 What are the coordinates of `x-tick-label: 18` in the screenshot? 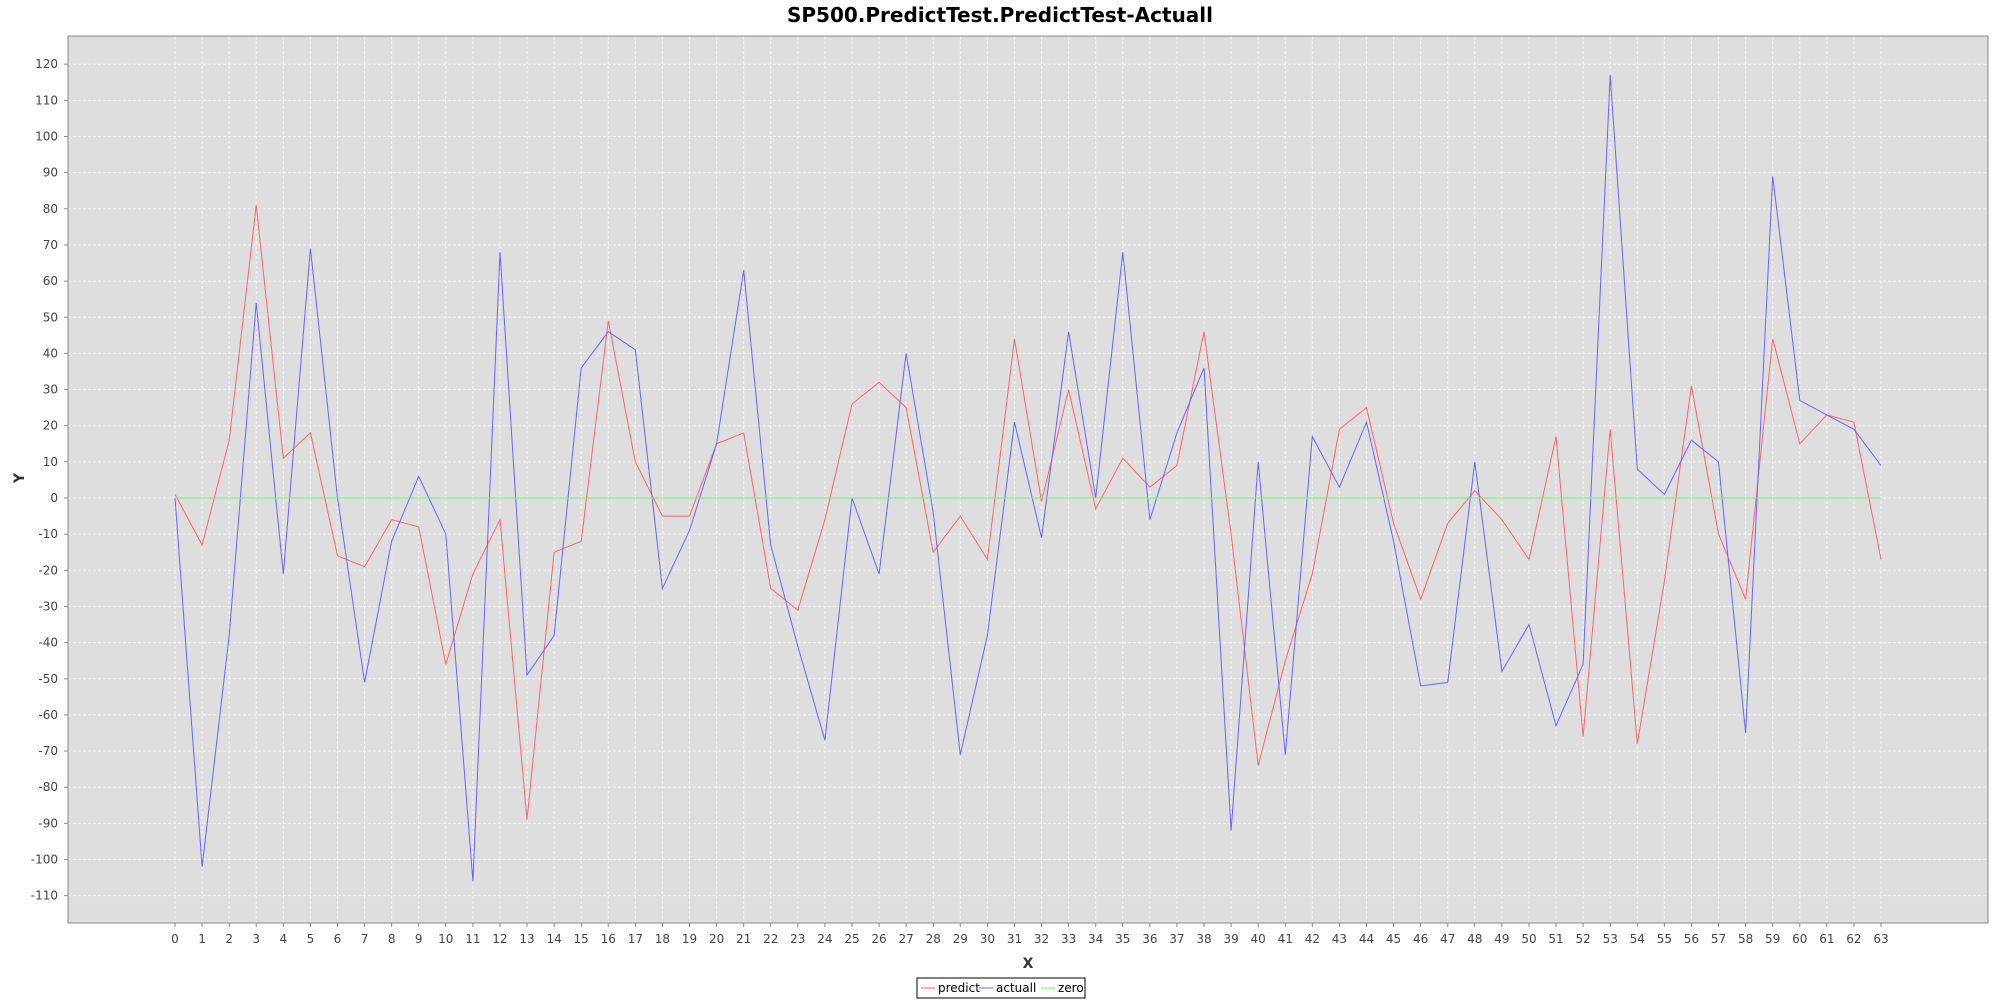 It's located at (662, 939).